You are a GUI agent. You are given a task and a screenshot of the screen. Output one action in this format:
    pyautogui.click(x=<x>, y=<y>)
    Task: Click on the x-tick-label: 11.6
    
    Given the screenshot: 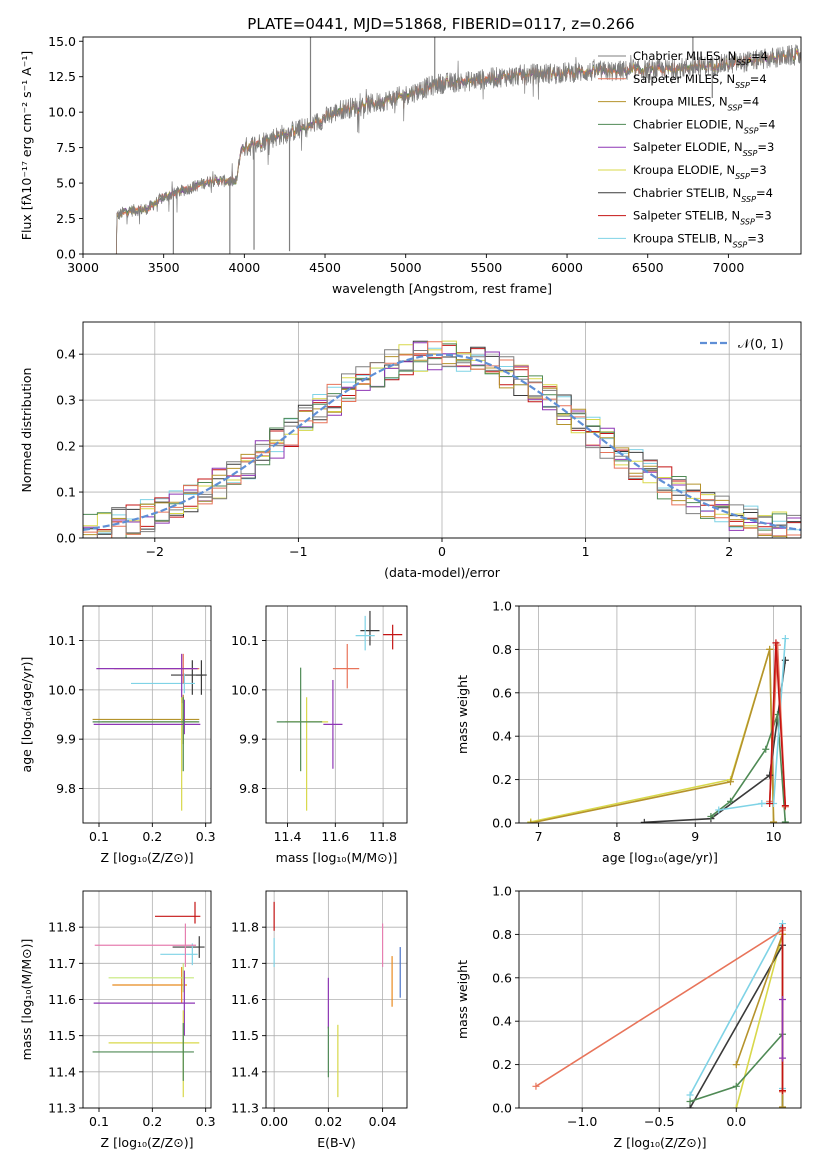 What is the action you would take?
    pyautogui.click(x=335, y=836)
    